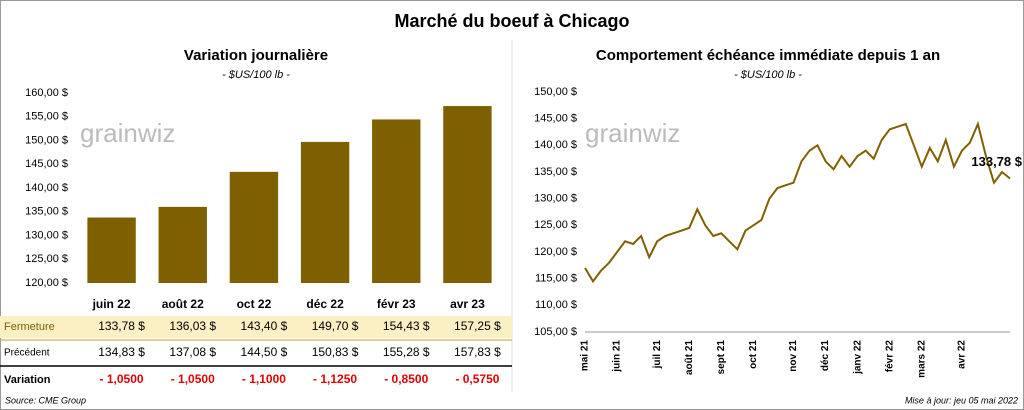 The height and width of the screenshot is (410, 1024). I want to click on table-cell: 137,08 $, so click(192, 352).